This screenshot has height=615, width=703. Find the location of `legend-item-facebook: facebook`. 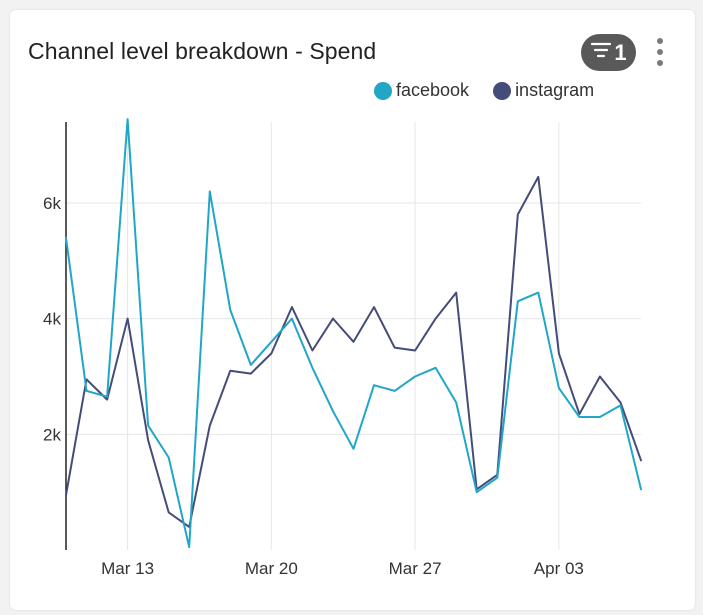

legend-item-facebook: facebook is located at coordinates (421, 90).